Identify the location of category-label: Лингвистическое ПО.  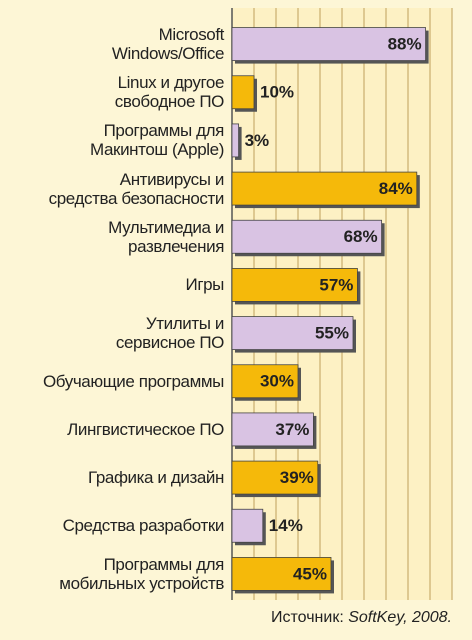
(145, 429).